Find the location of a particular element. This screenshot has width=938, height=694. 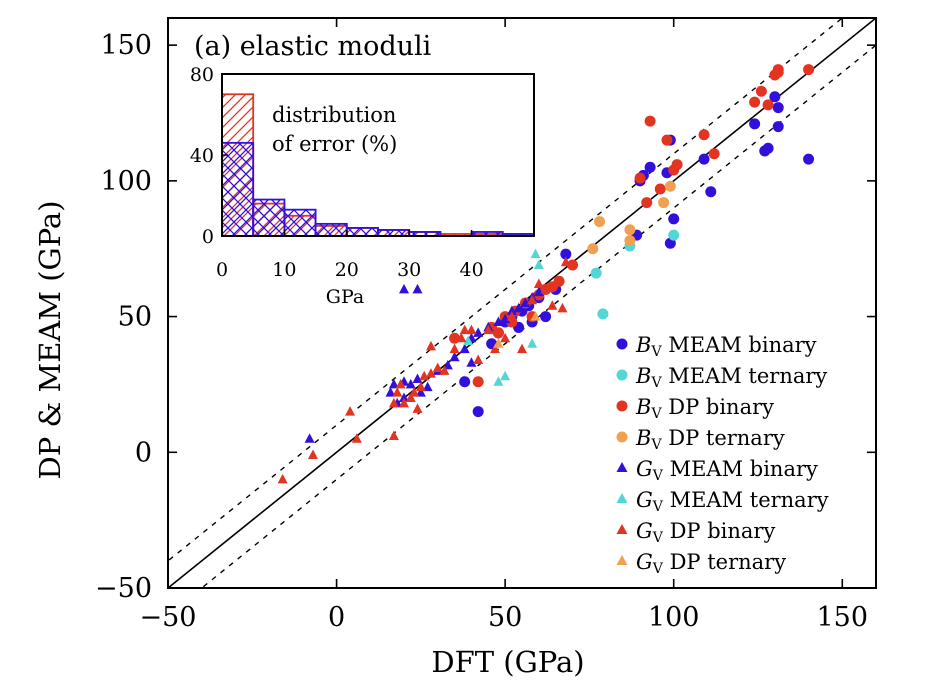

legend-label: BV DP binary is located at coordinates (704, 408).